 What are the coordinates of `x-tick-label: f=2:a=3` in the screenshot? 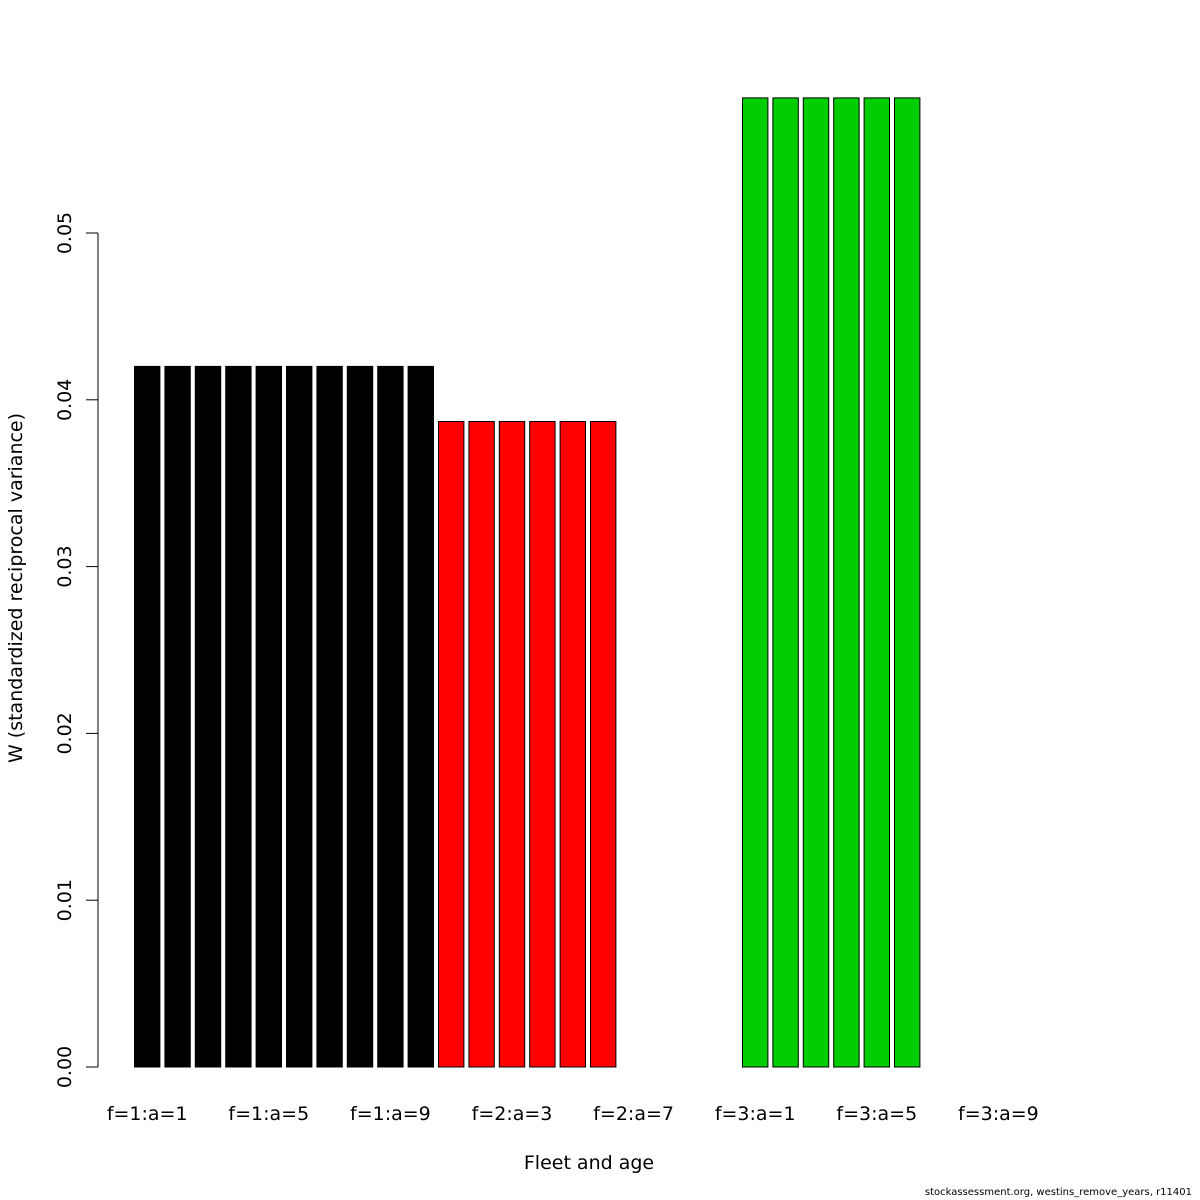 It's located at (512, 1114).